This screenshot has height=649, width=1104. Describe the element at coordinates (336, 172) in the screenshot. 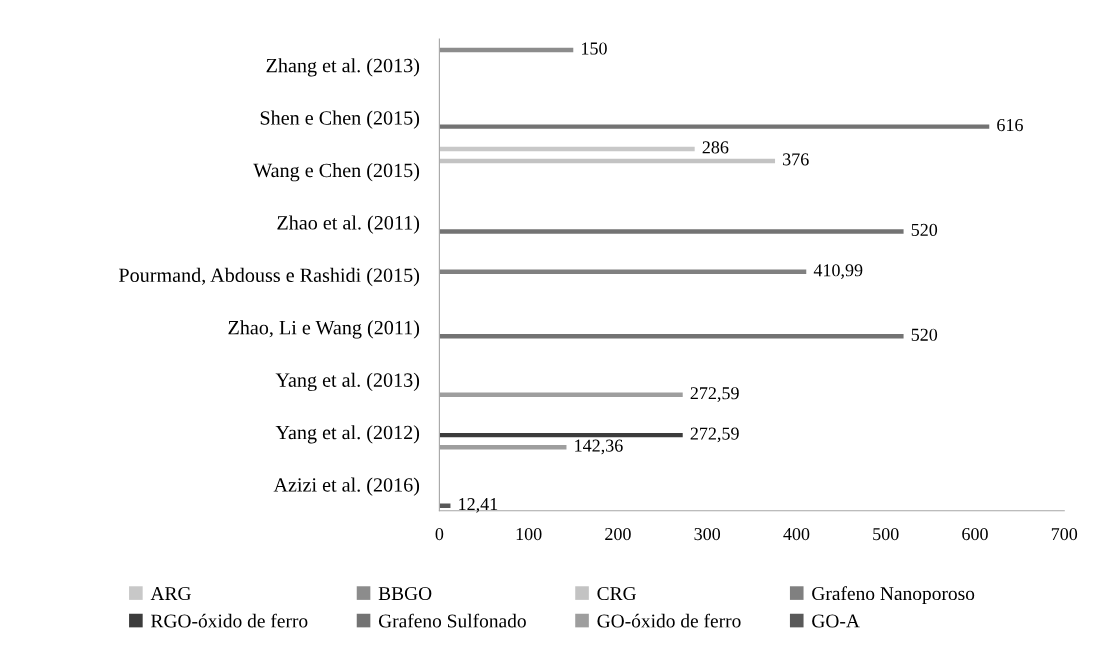

I see `y-tick-label: Wang e Chen (2015)` at that location.